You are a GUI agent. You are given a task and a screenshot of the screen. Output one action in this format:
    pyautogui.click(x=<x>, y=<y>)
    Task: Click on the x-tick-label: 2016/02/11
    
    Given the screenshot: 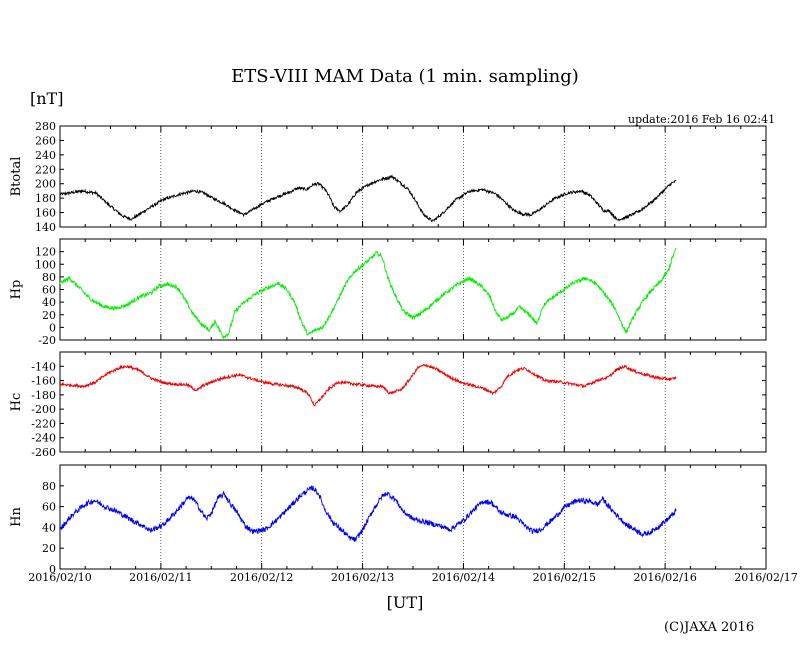 What is the action you would take?
    pyautogui.click(x=160, y=577)
    